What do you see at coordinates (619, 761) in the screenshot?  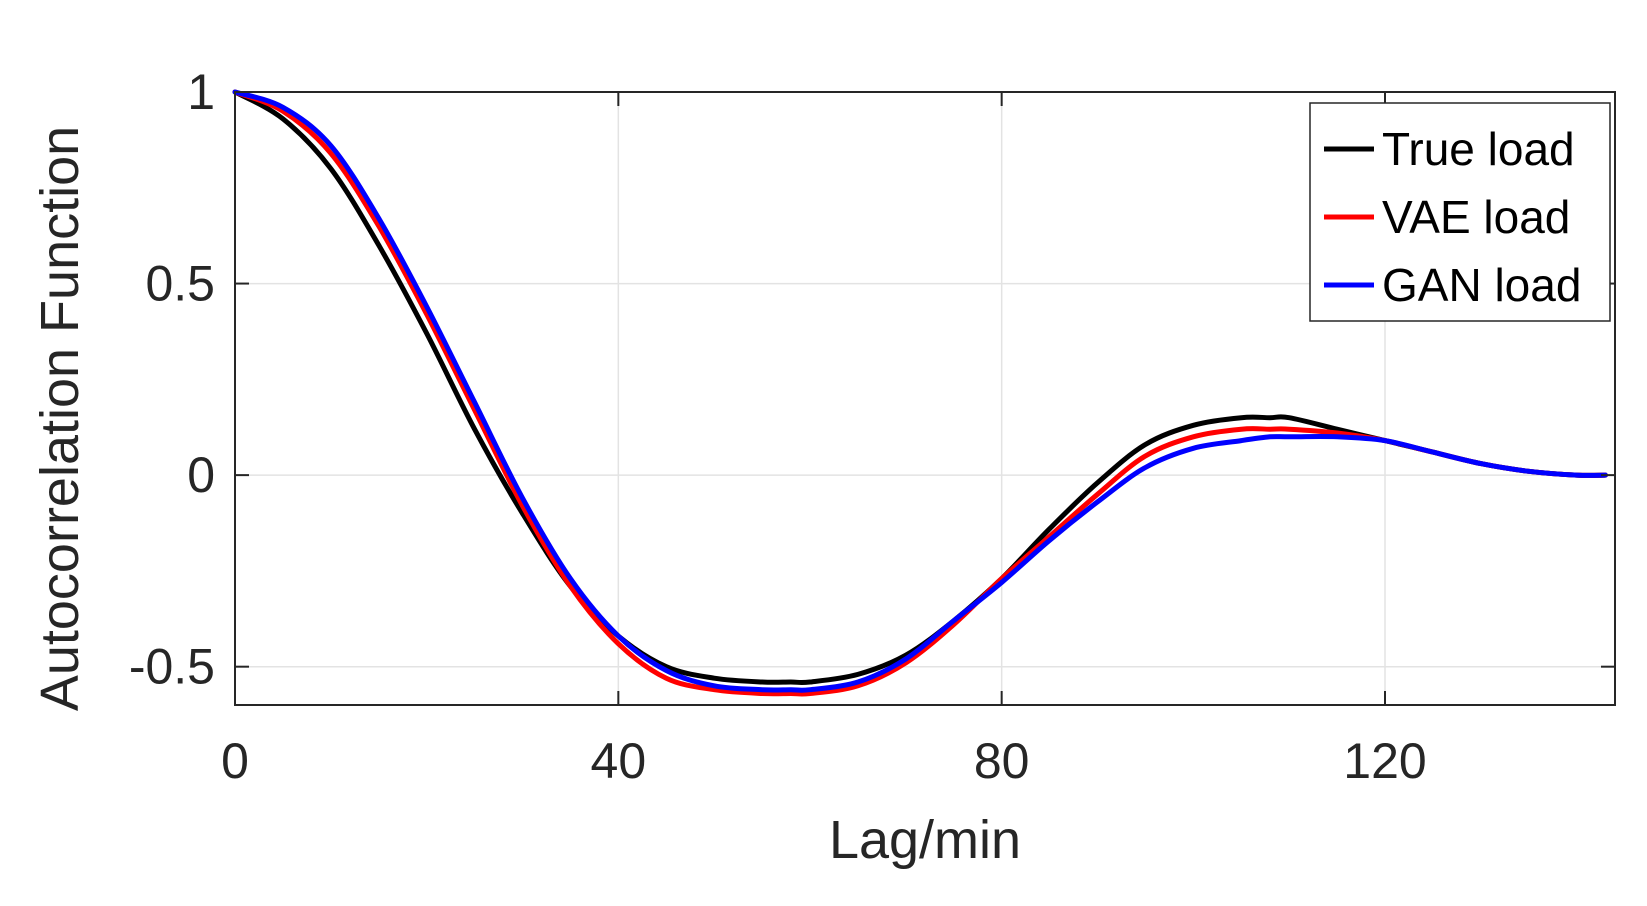 I see `x-tick-label: 40` at bounding box center [619, 761].